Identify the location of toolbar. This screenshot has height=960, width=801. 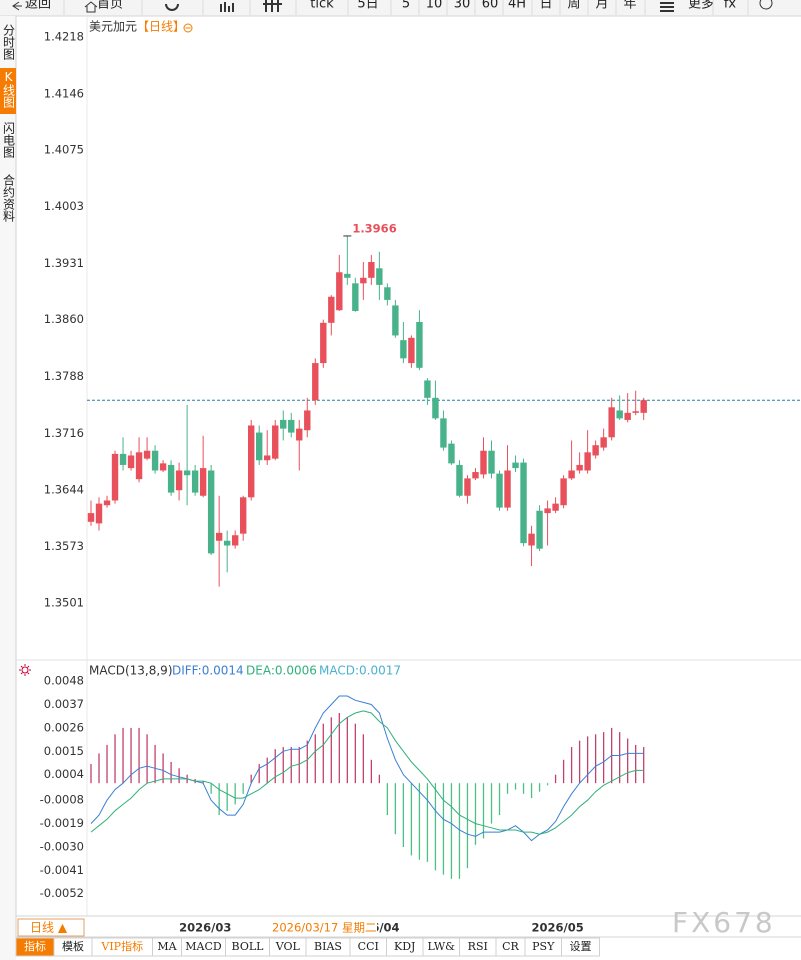
(400, 8).